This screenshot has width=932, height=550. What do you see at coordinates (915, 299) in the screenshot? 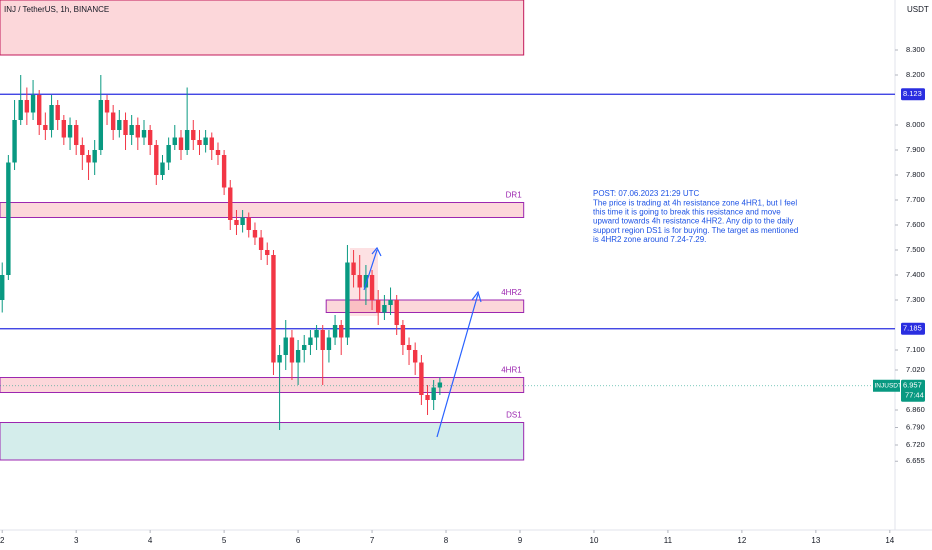
I see `y-tick-label: 7.300` at bounding box center [915, 299].